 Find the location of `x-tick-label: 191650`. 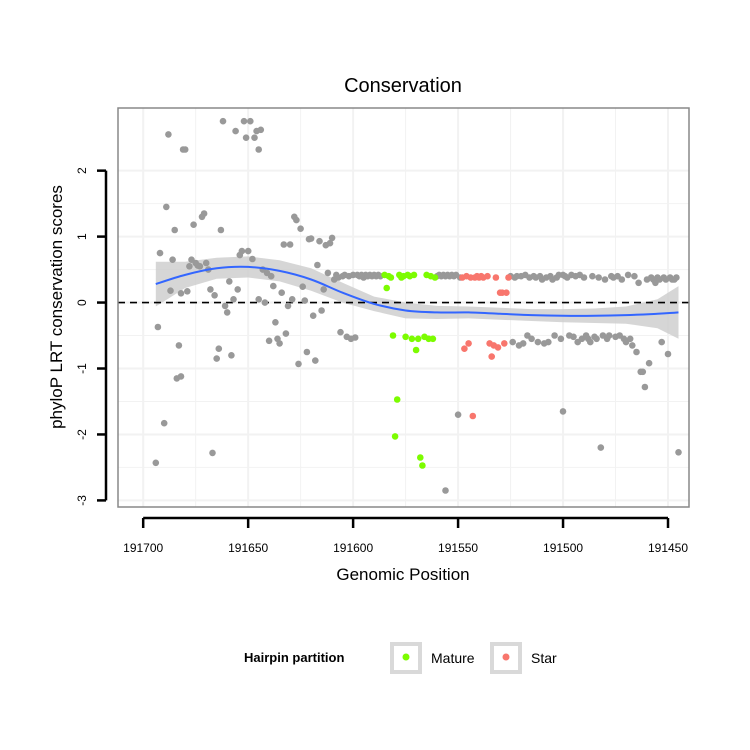

x-tick-label: 191650 is located at coordinates (248, 548).